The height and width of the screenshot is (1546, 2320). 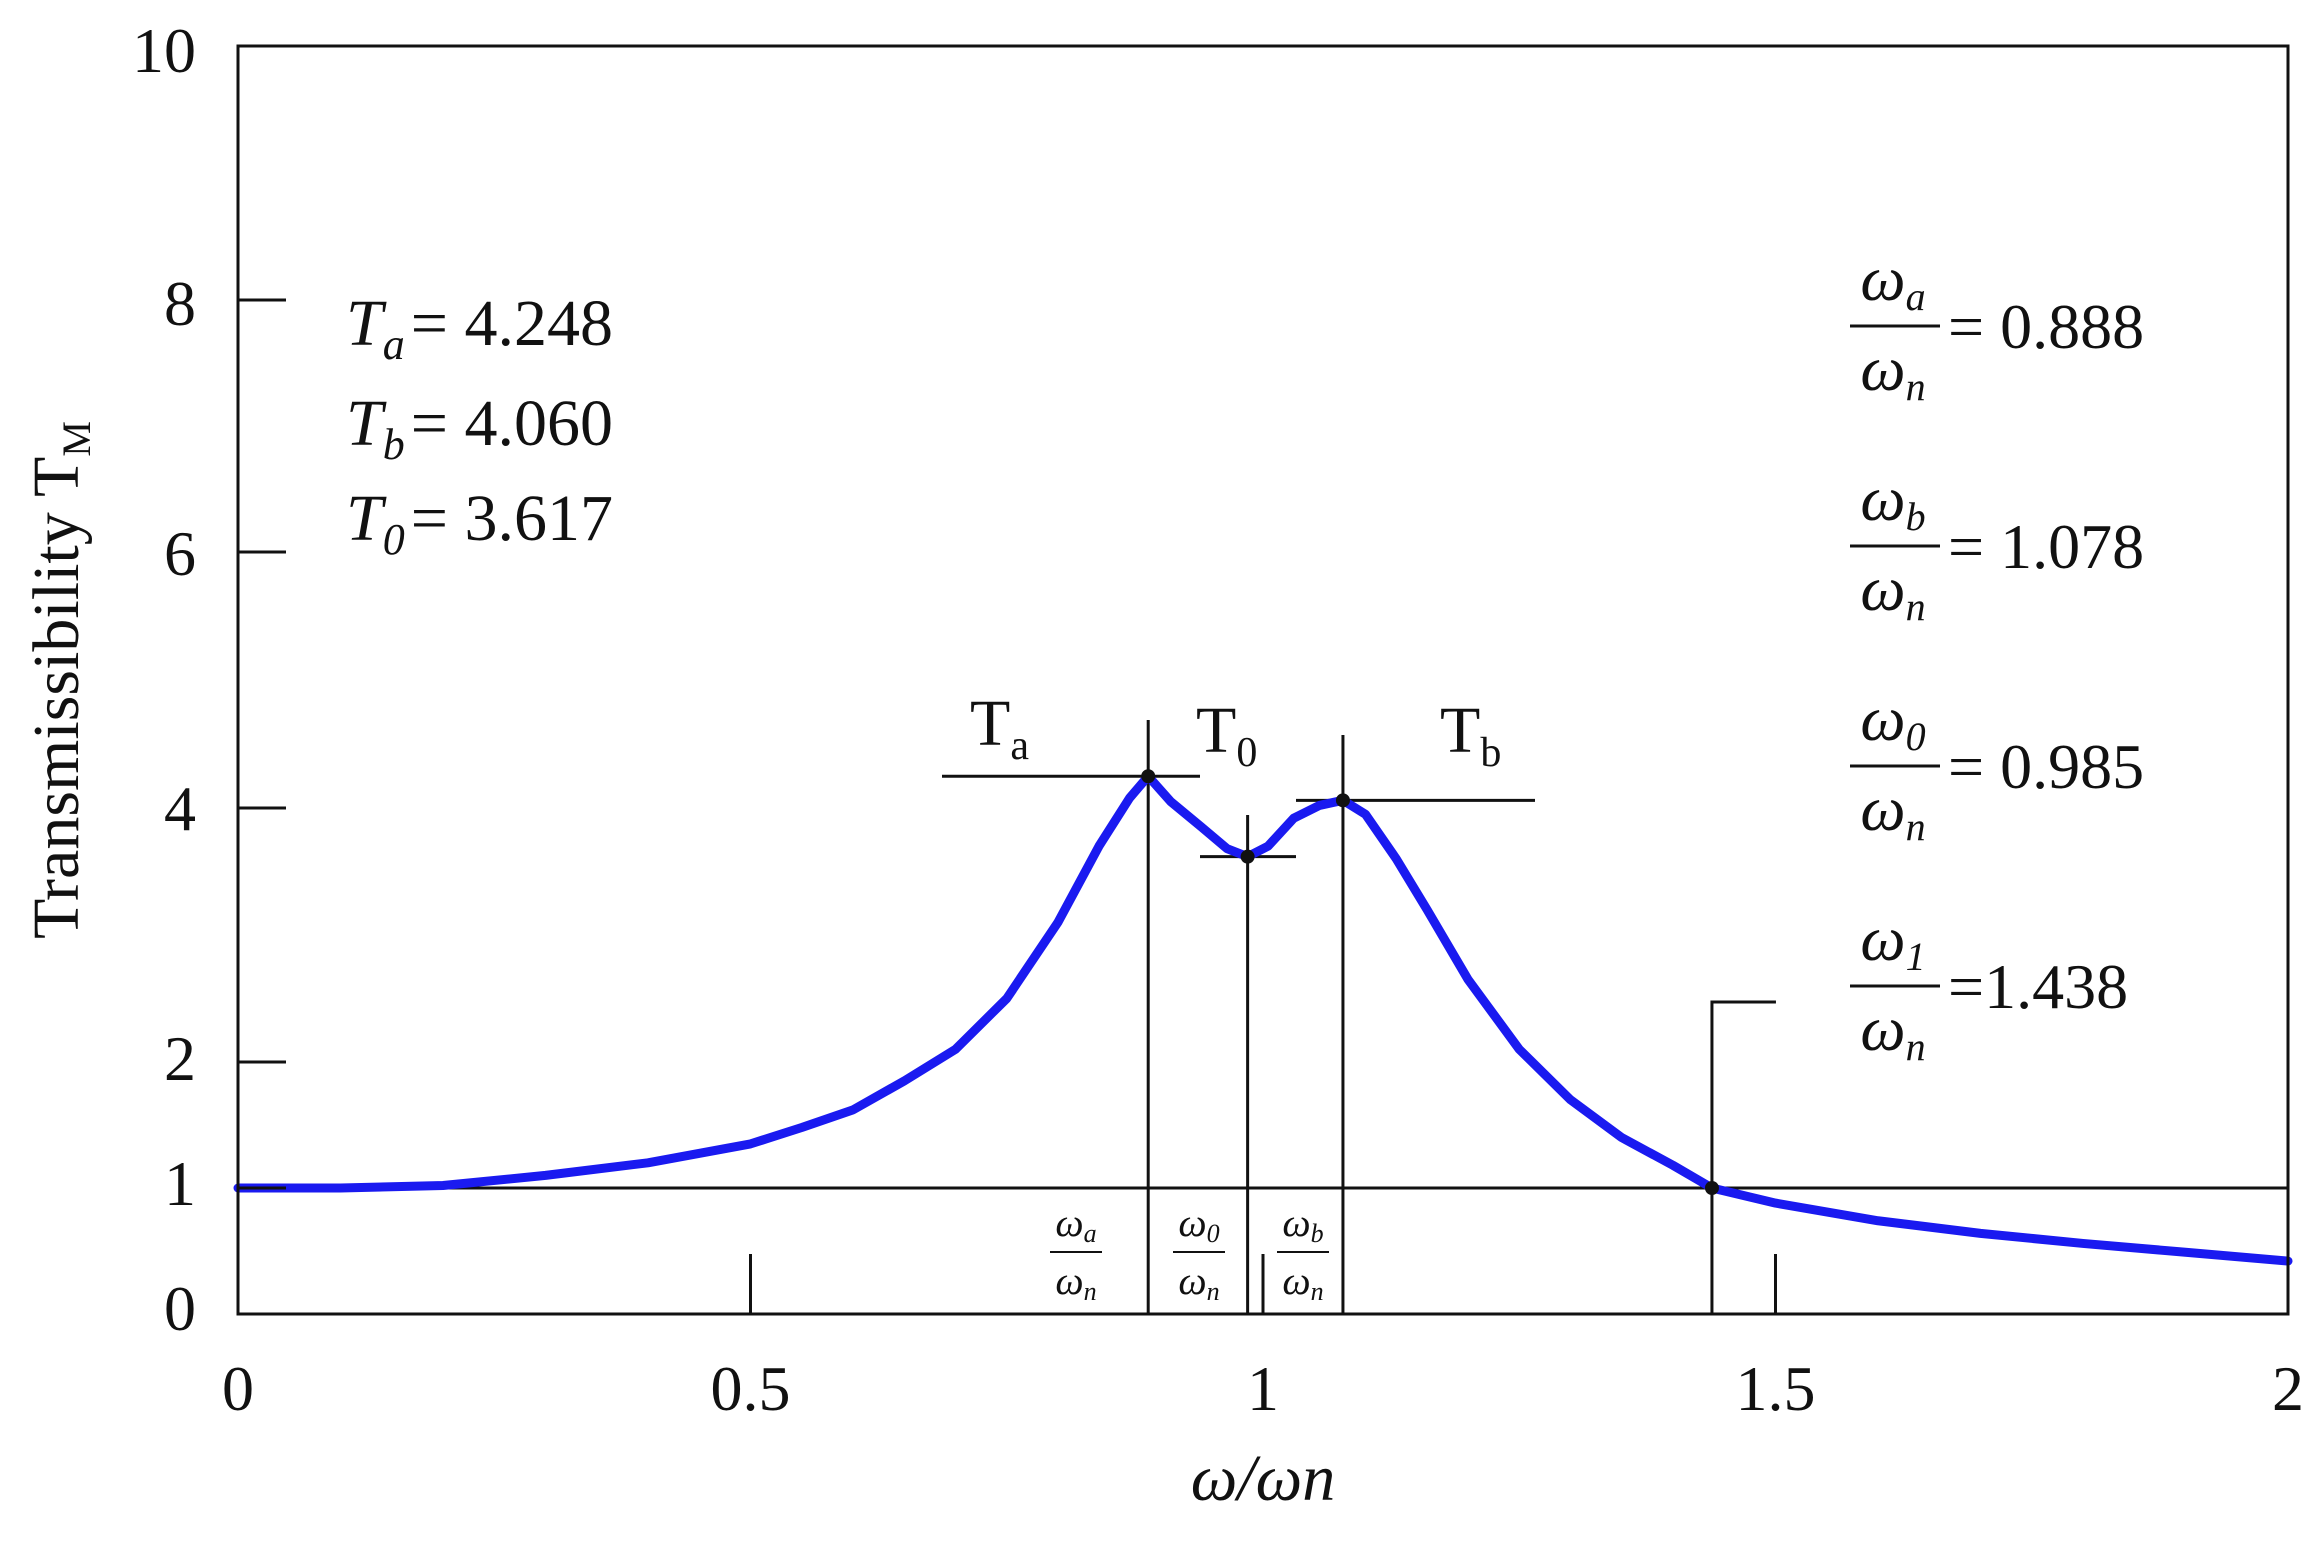 I want to click on ratio-numerator-subscript: 0, so click(x=1916, y=736).